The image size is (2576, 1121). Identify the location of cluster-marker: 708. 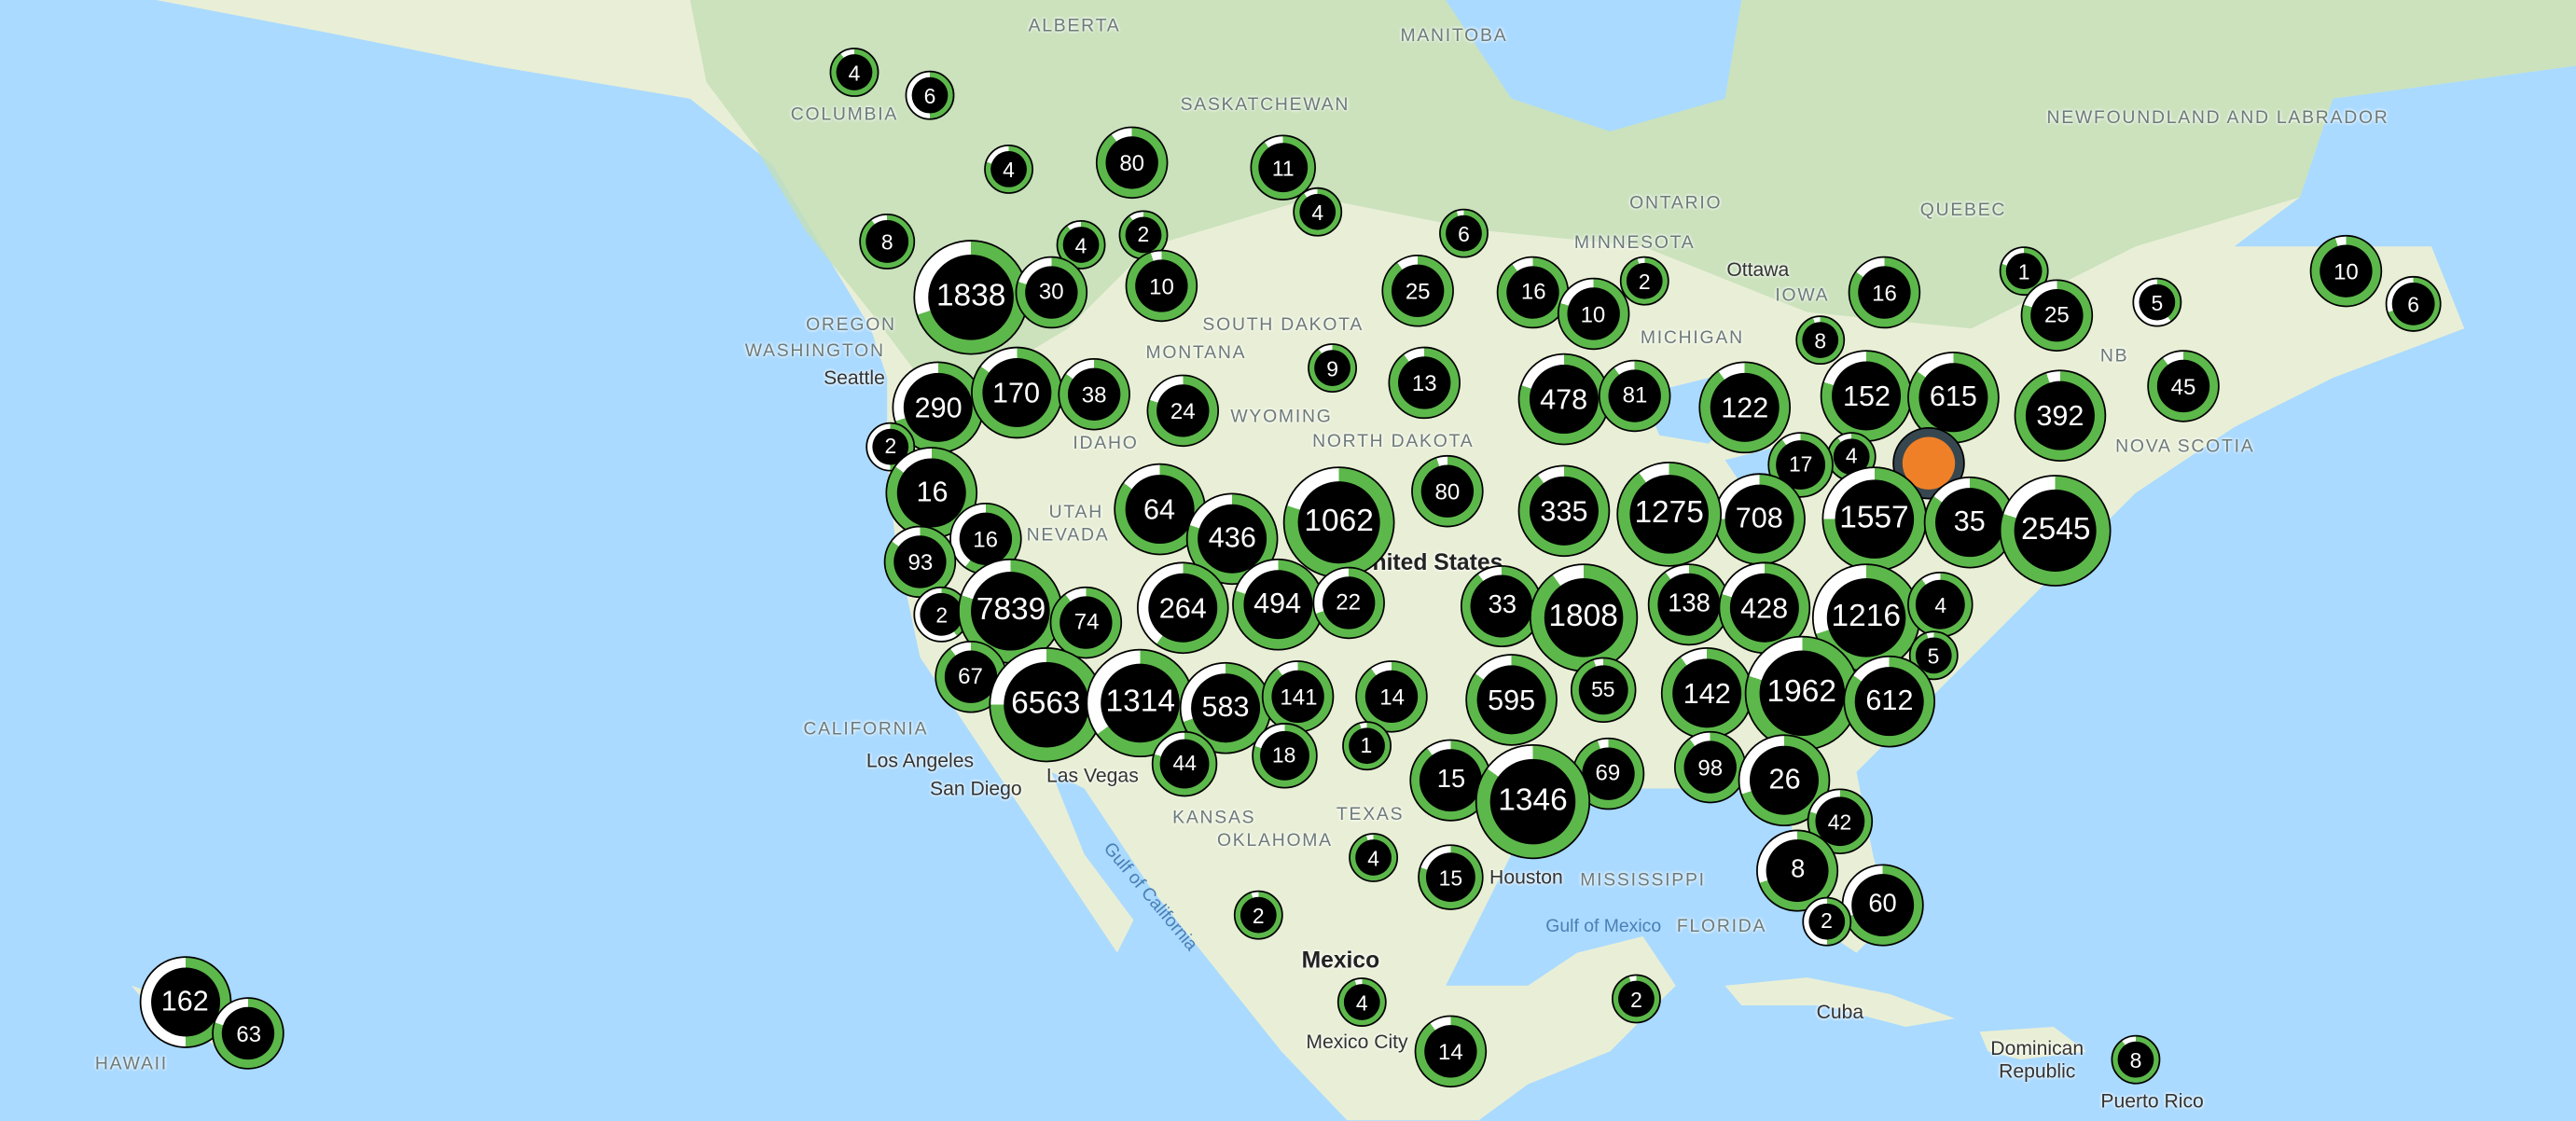
(1759, 519).